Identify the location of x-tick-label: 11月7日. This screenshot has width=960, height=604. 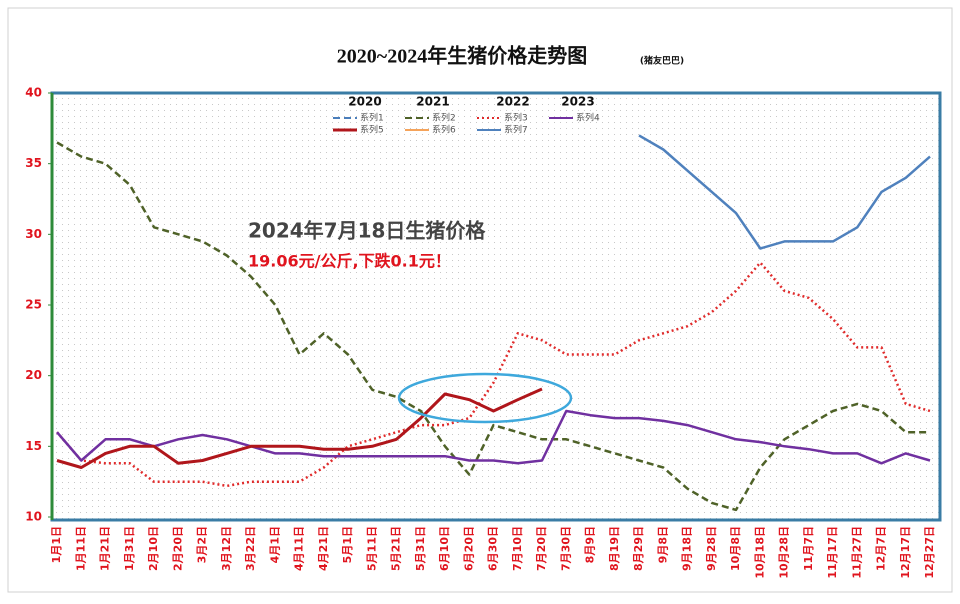
(808, 548).